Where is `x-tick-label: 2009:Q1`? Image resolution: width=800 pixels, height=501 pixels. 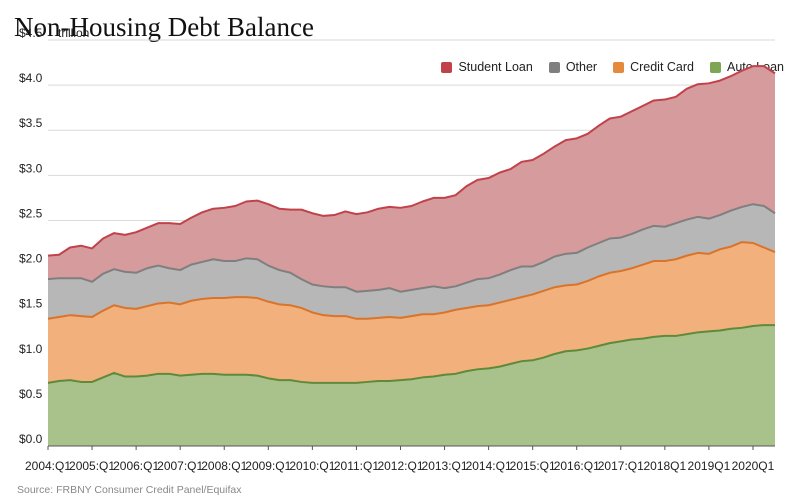
x-tick-label: 2009:Q1 is located at coordinates (268, 466).